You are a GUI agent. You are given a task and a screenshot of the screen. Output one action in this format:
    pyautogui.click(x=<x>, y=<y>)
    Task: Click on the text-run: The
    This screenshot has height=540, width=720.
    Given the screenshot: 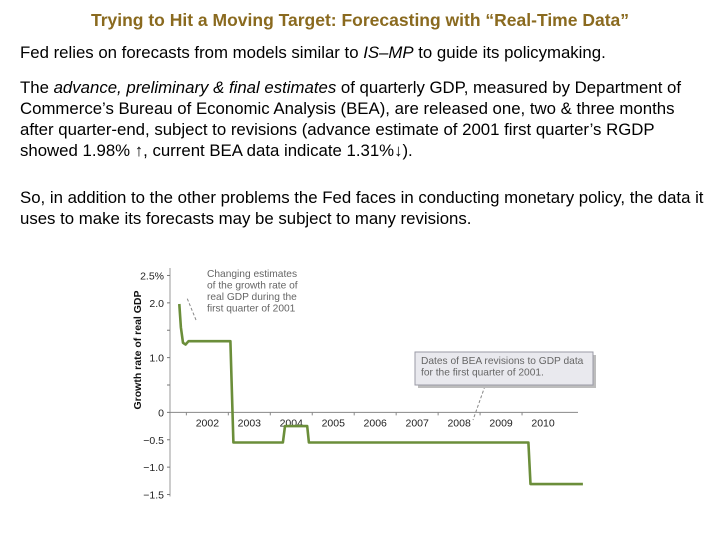 What is the action you would take?
    pyautogui.click(x=37, y=87)
    